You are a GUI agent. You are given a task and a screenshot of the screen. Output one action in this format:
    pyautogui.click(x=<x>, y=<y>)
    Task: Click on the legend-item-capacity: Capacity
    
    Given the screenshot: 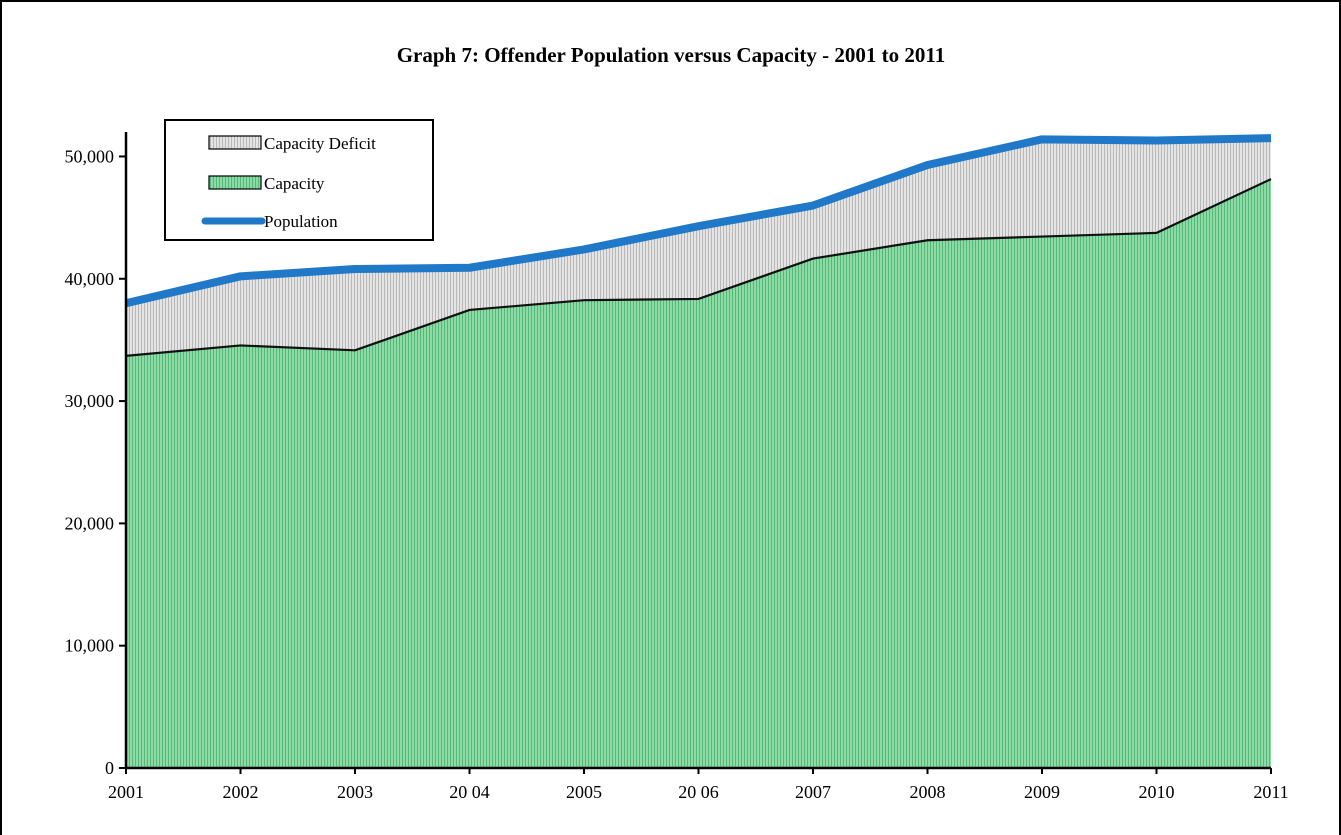 What is the action you would take?
    pyautogui.click(x=266, y=183)
    